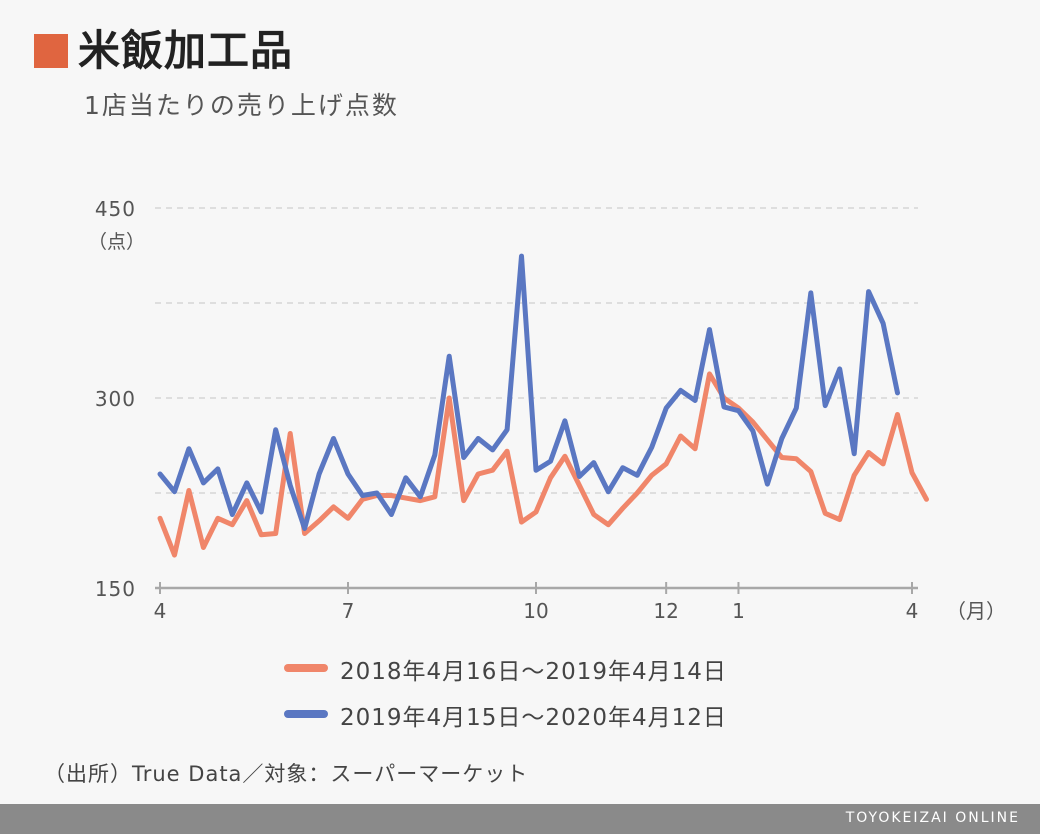  What do you see at coordinates (932, 818) in the screenshot?
I see `footer-brand: TOYOKEIZAI ONLINE` at bounding box center [932, 818].